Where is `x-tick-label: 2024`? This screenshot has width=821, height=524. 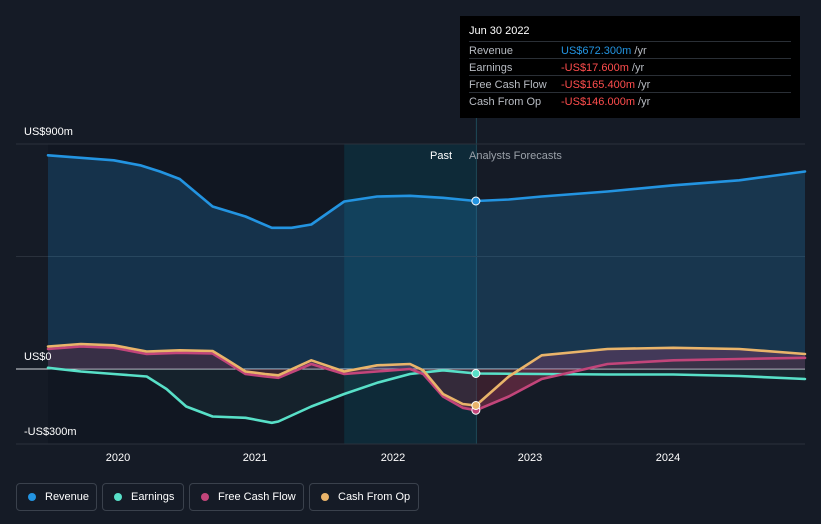
x-tick-label: 2024 is located at coordinates (668, 458).